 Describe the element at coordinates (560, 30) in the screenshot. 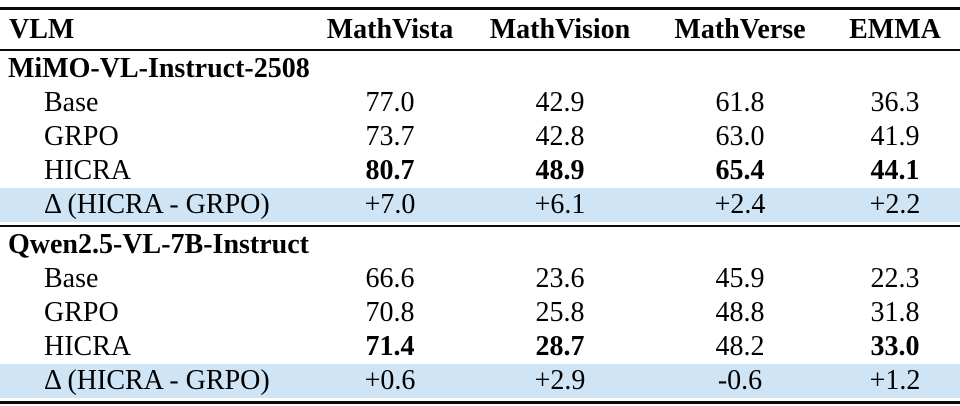

I see `column-header-mathvision: MathVision` at that location.